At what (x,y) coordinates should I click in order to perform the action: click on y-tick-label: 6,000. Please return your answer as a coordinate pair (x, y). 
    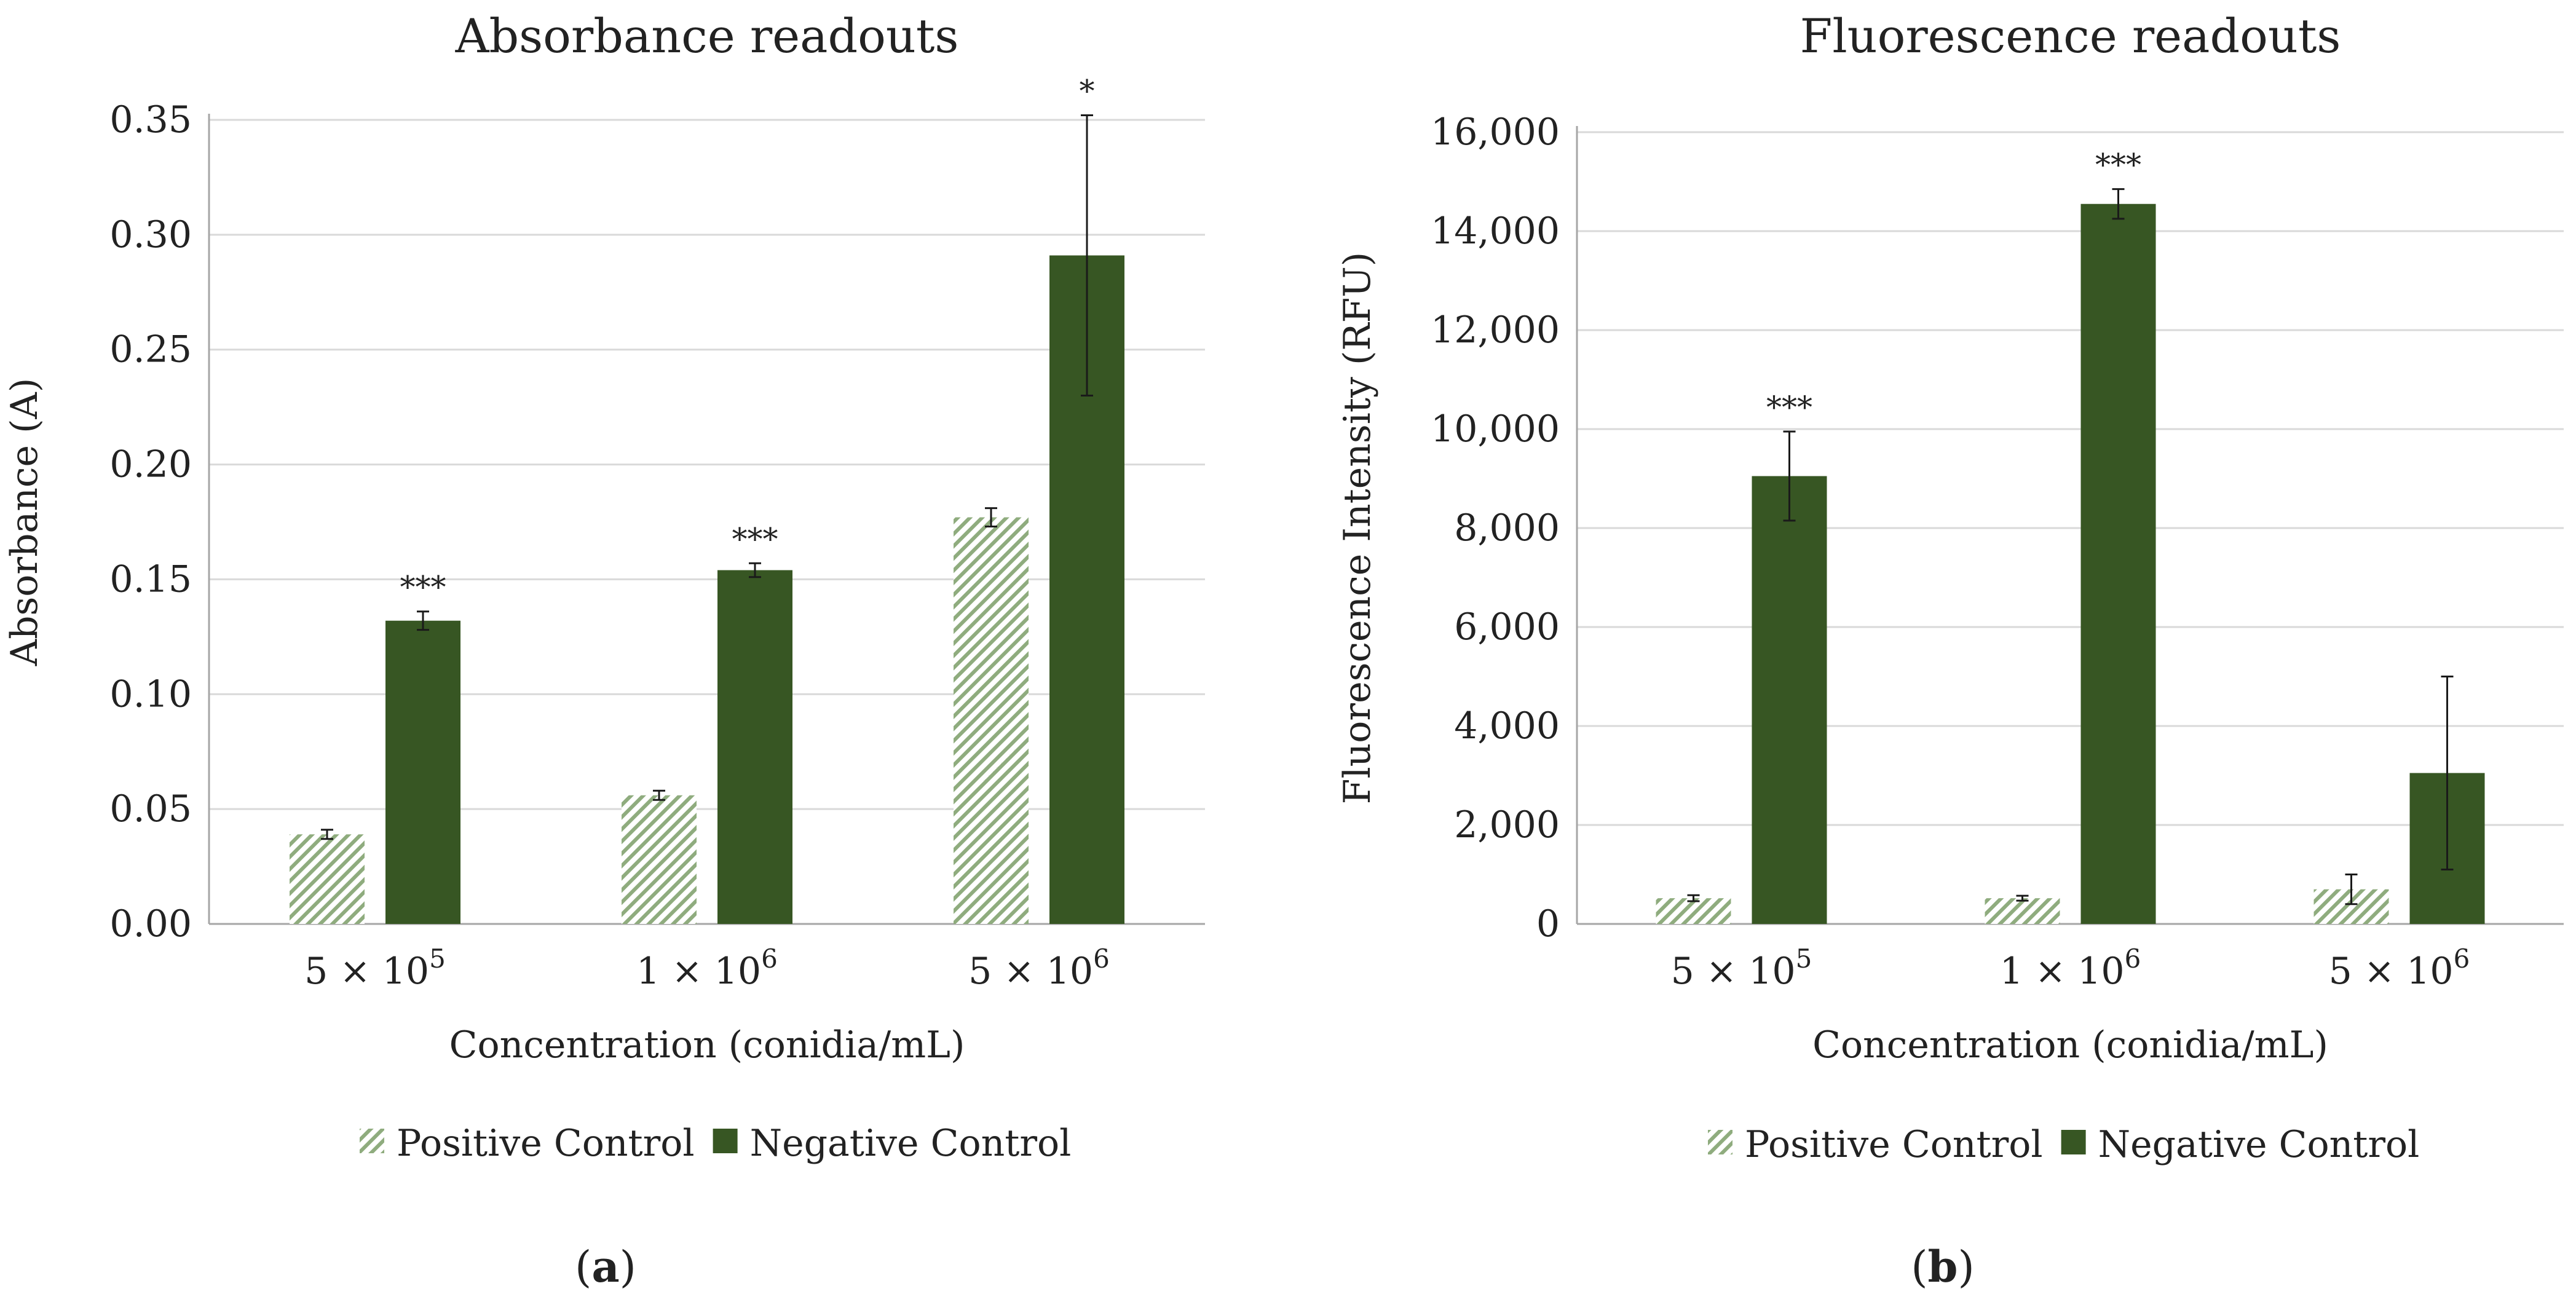
    Looking at the image, I should click on (1507, 627).